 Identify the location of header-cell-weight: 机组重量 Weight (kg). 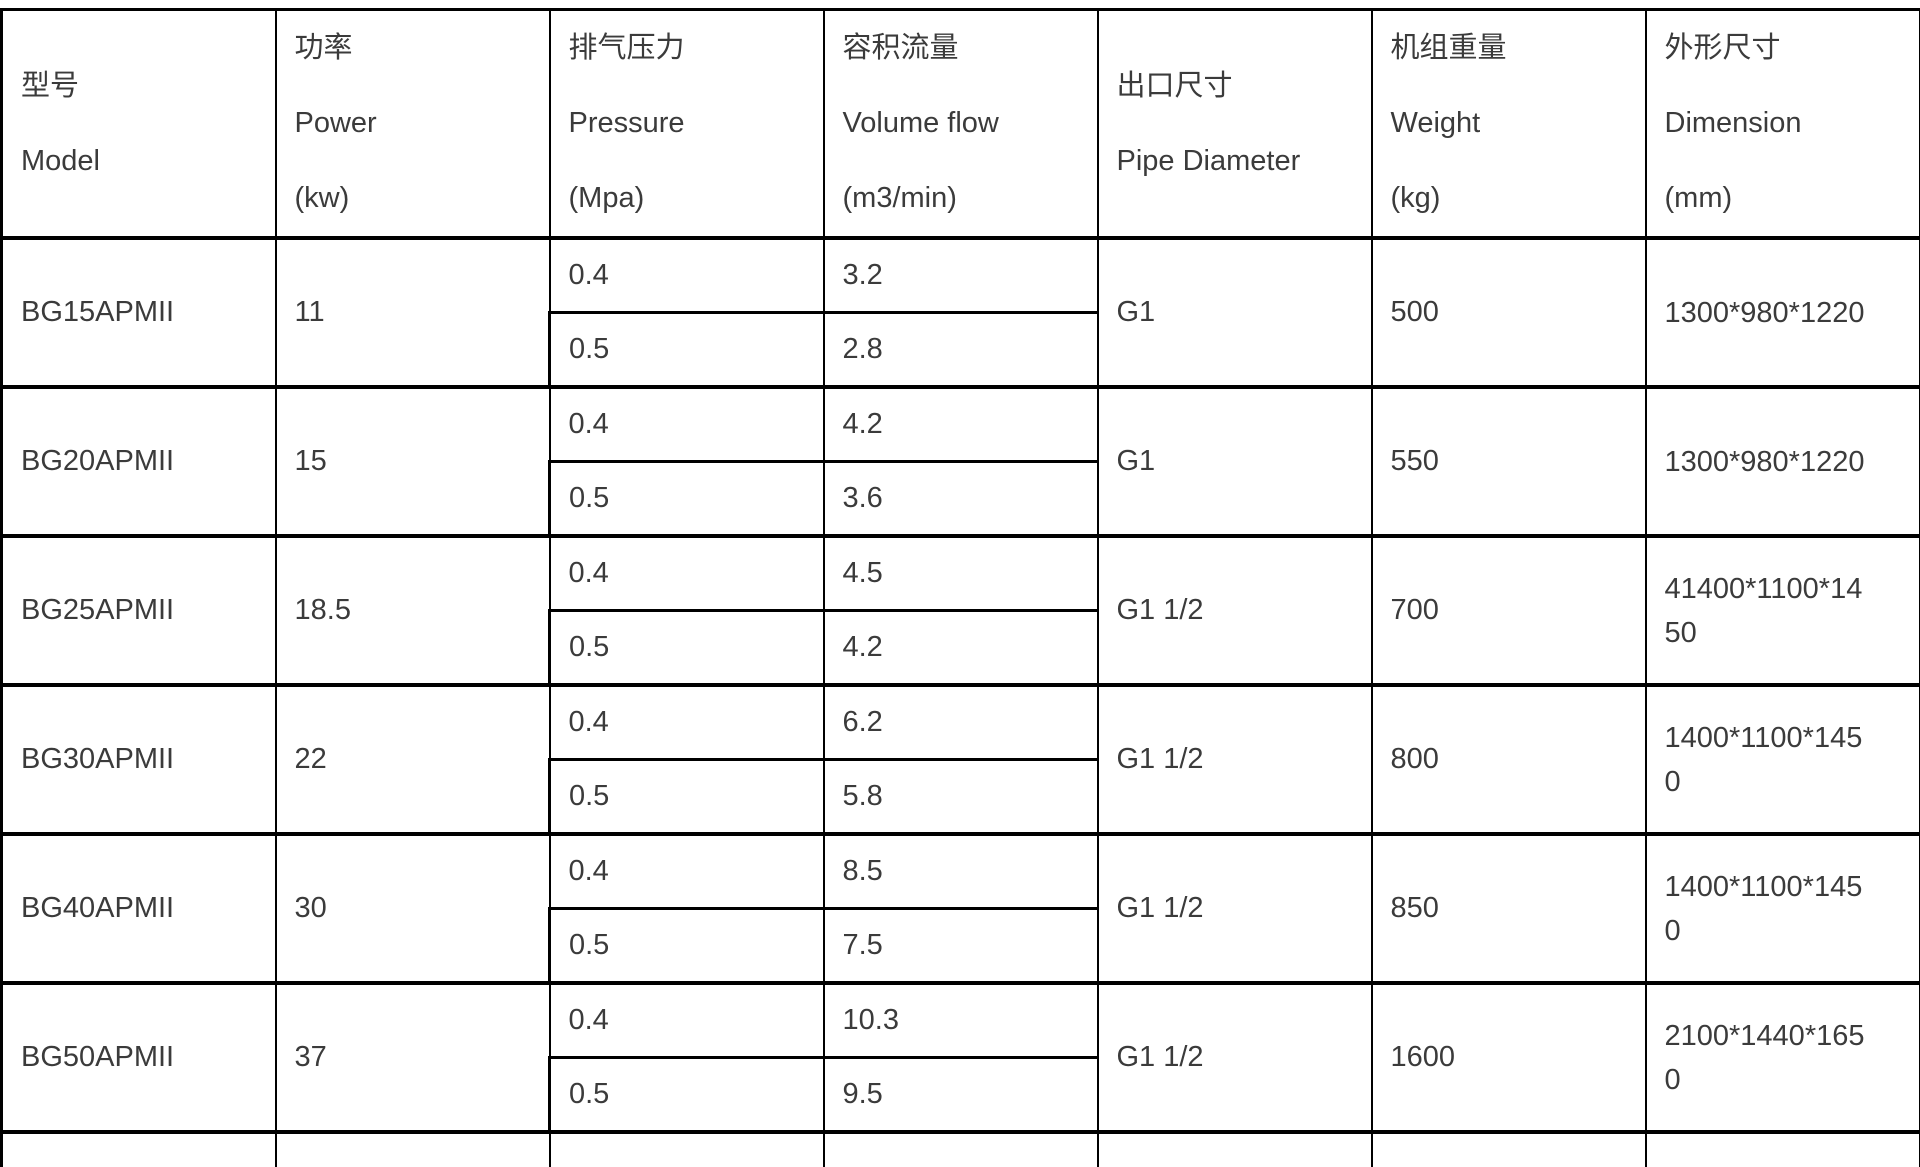
(1508, 124).